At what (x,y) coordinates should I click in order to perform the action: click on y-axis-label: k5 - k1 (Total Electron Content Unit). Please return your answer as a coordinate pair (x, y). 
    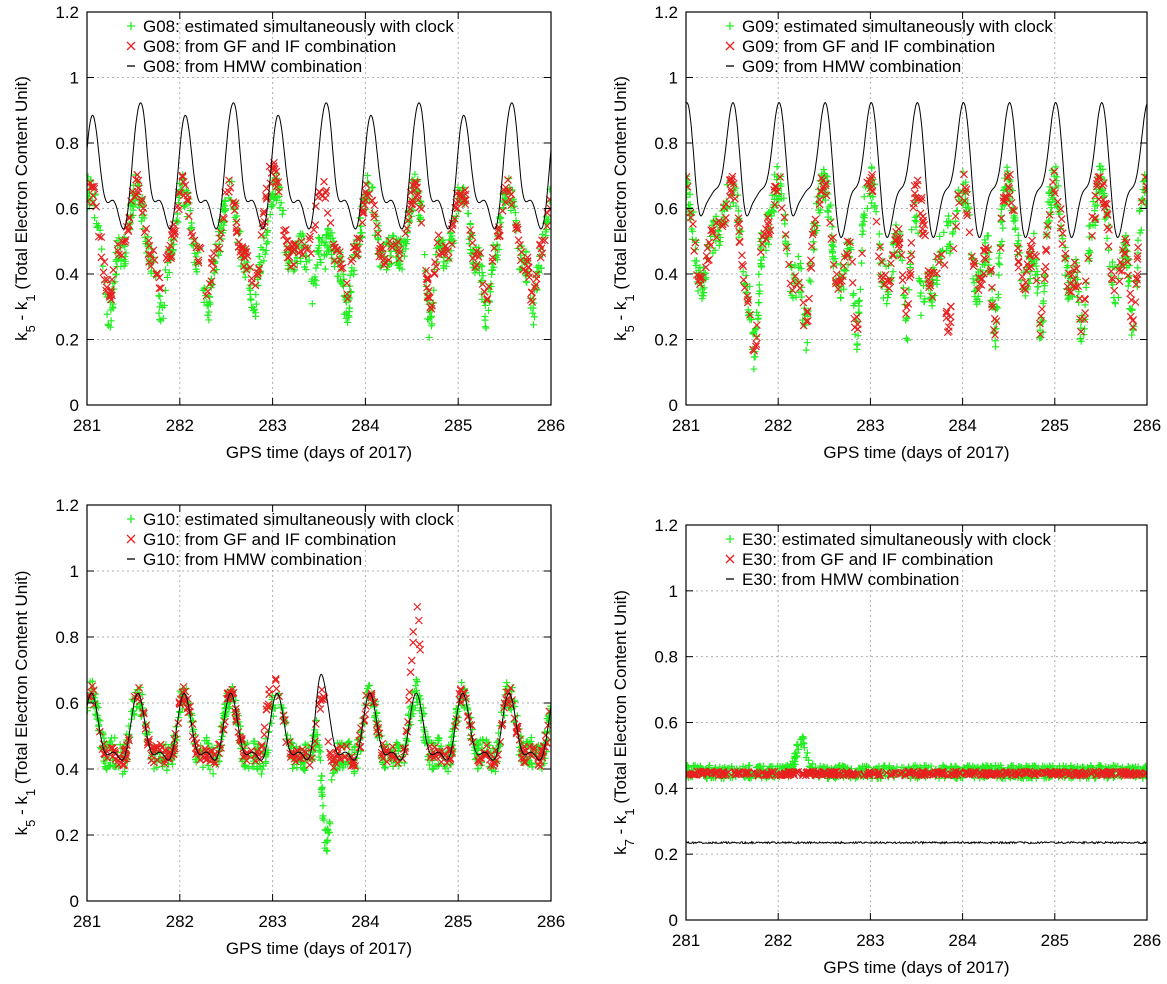
    Looking at the image, I should click on (25, 703).